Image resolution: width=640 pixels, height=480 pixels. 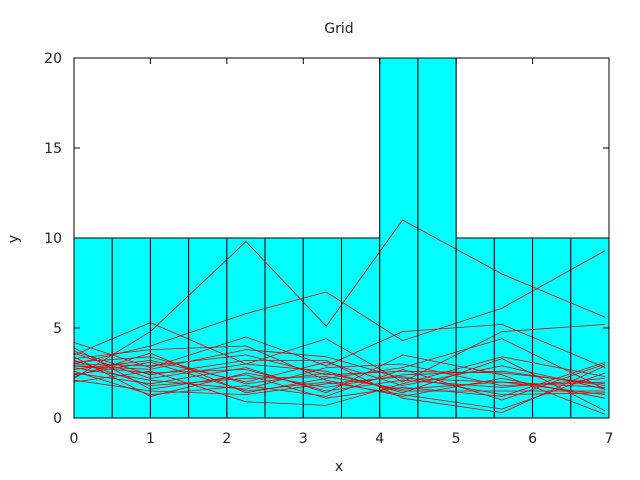 What do you see at coordinates (339, 467) in the screenshot?
I see `x-axis-label: x` at bounding box center [339, 467].